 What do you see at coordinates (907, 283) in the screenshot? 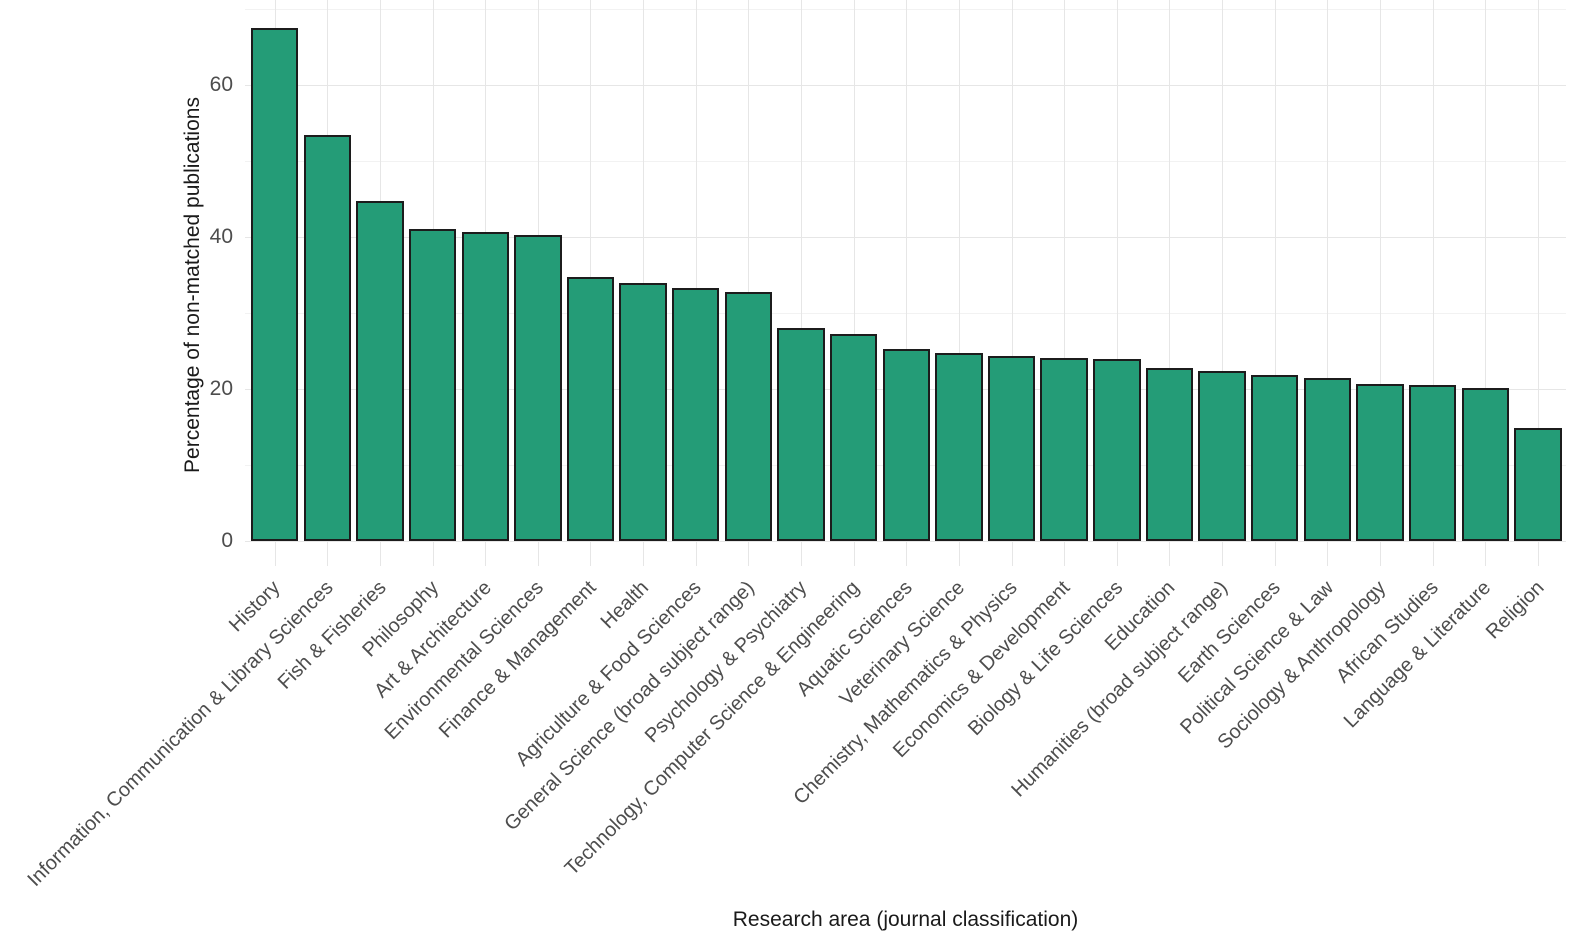
I see `gridline-x-aquatic-sciences` at bounding box center [907, 283].